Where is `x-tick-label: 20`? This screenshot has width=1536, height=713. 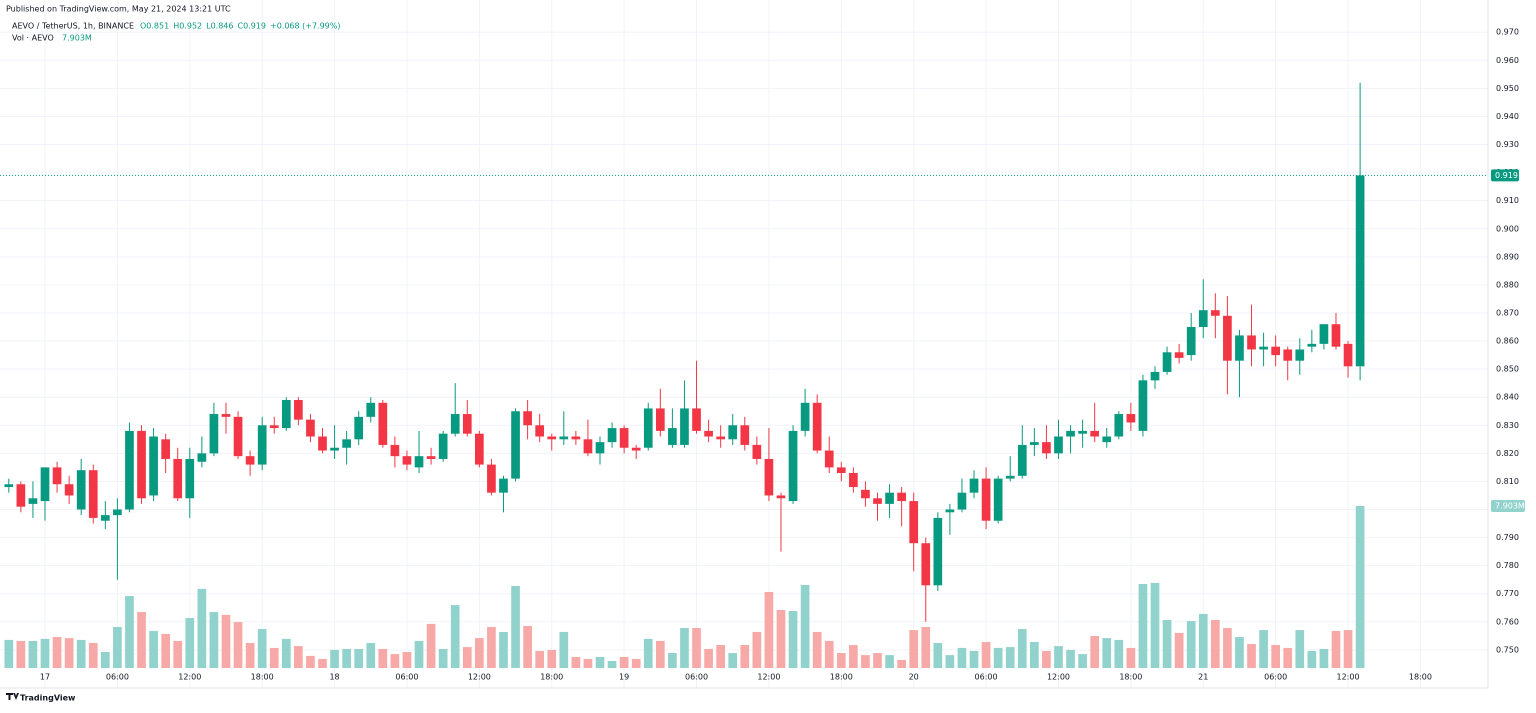
x-tick-label: 20 is located at coordinates (914, 677).